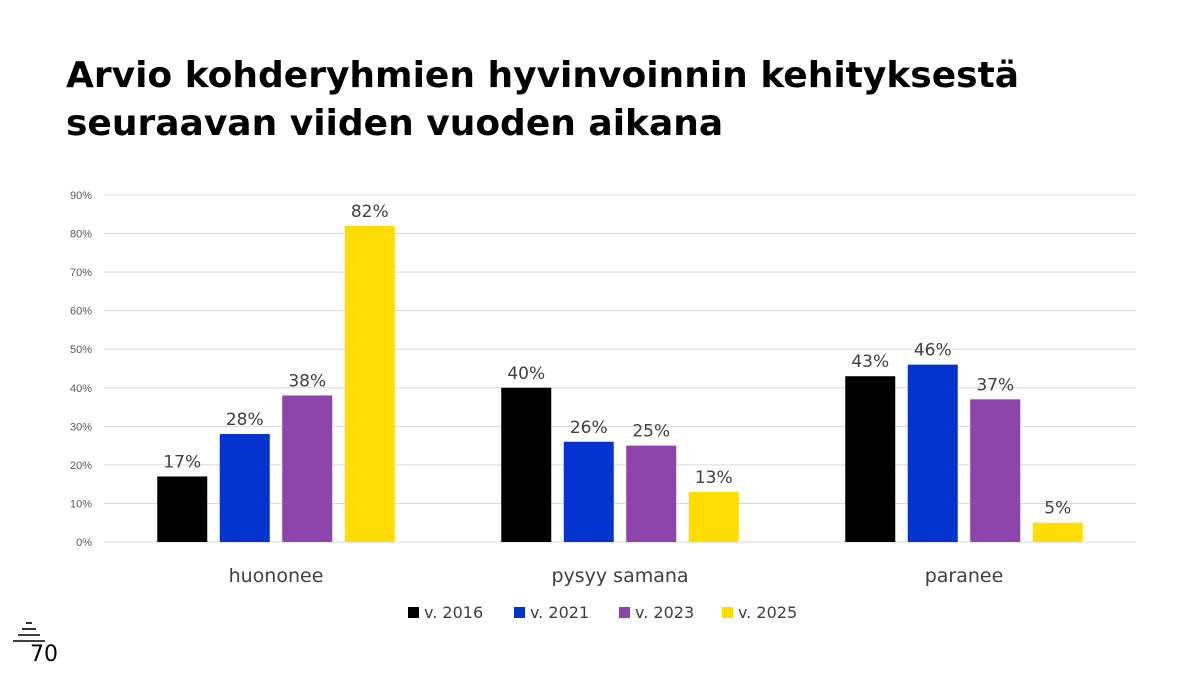  Describe the element at coordinates (589, 428) in the screenshot. I see `data-label: 26%` at that location.